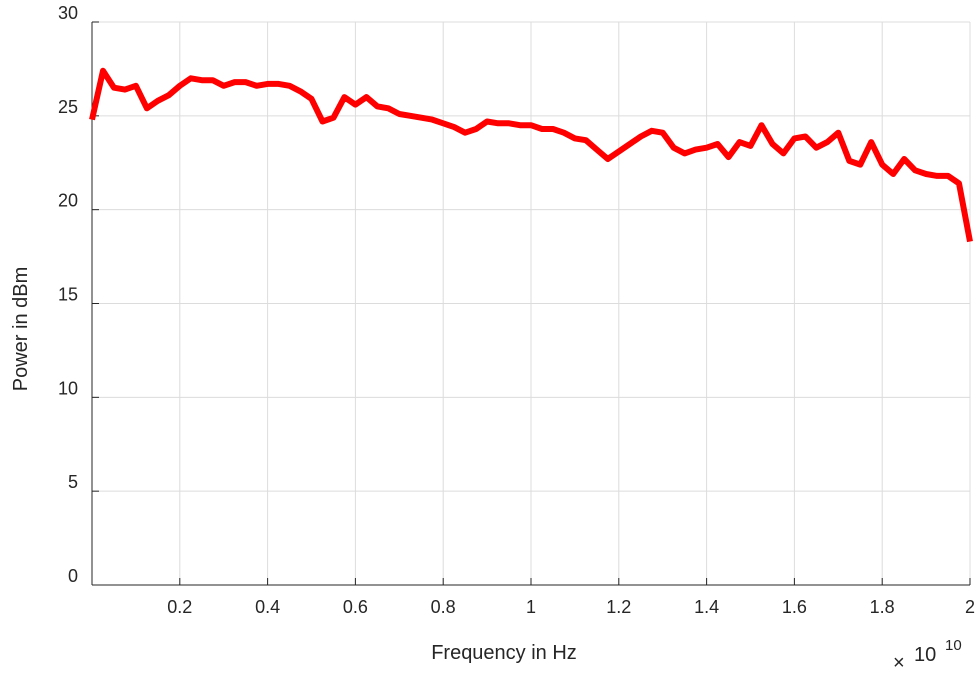 The image size is (979, 677). I want to click on x-tick-label: 1.4, so click(706, 607).